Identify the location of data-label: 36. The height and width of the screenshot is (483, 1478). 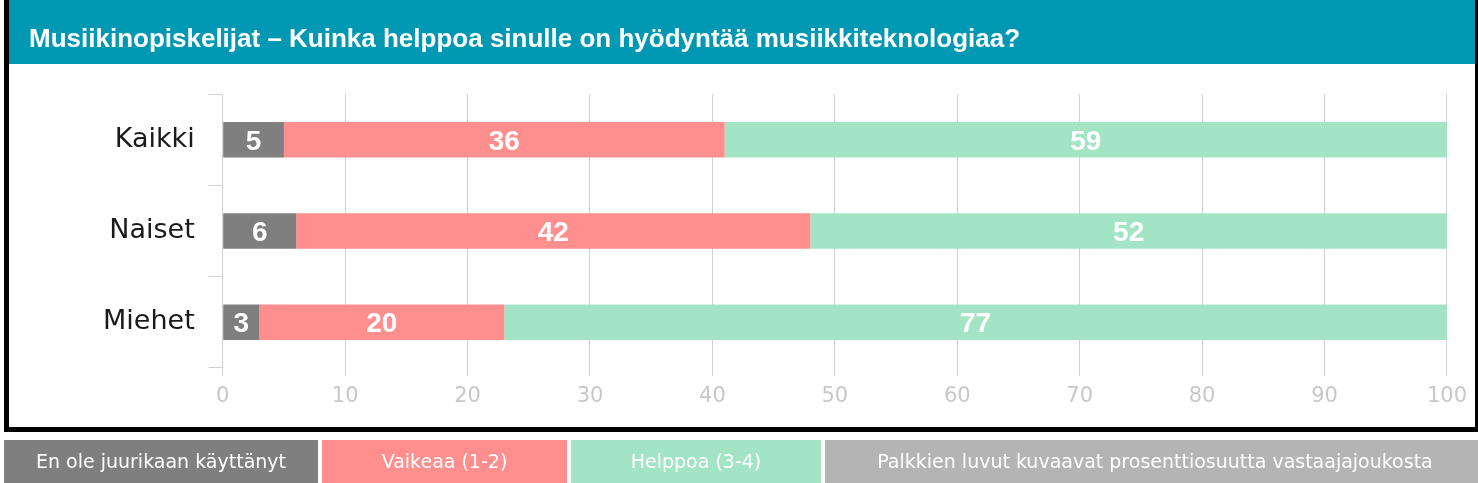
(504, 140).